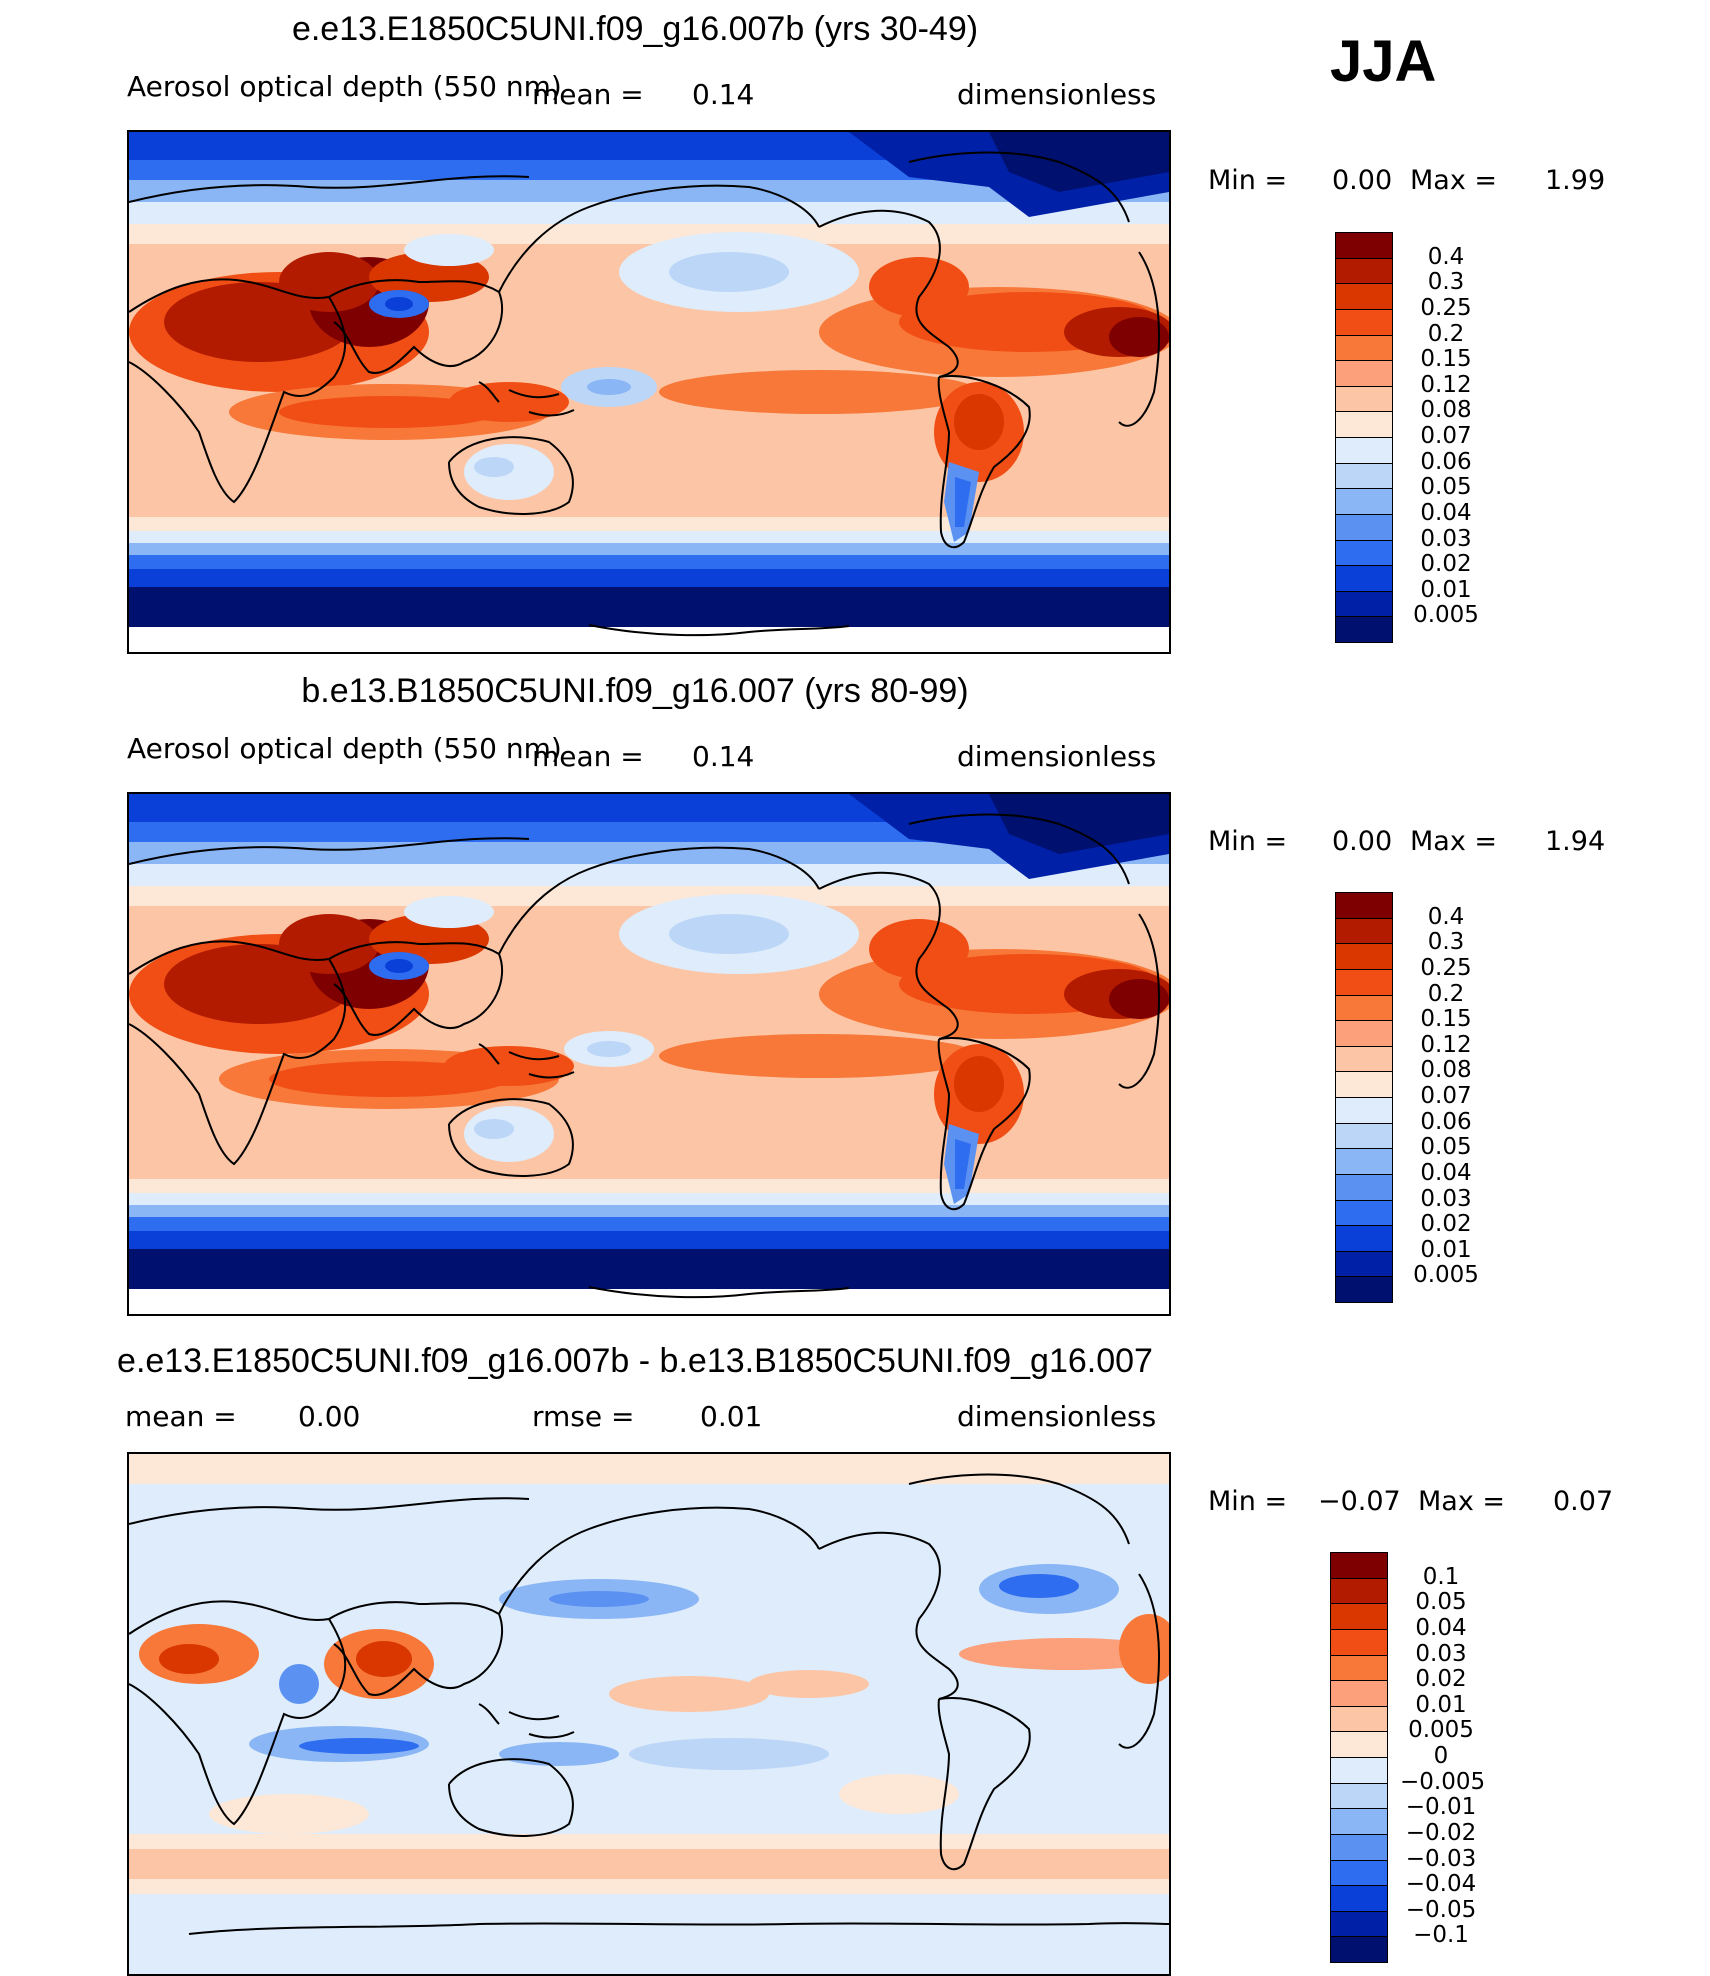  What do you see at coordinates (731, 1416) in the screenshot?
I see `panel3-rmse-value: 0.01` at bounding box center [731, 1416].